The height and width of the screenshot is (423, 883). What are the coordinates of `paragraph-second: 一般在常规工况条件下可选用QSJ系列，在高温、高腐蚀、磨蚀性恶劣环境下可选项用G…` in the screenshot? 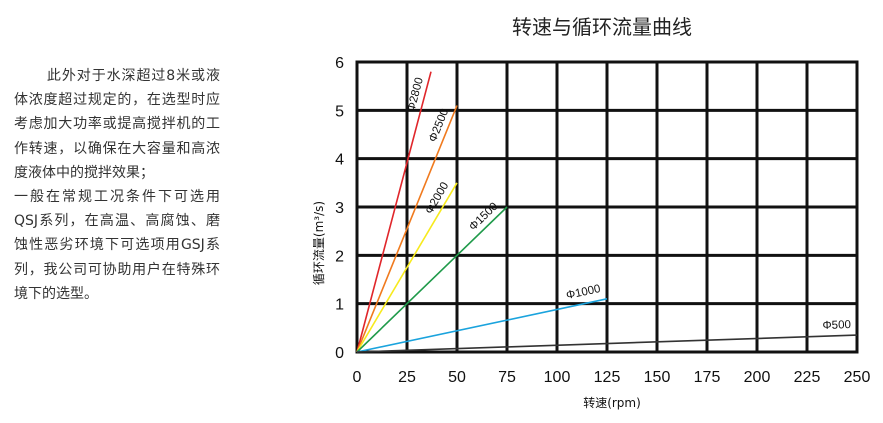 It's located at (117, 245).